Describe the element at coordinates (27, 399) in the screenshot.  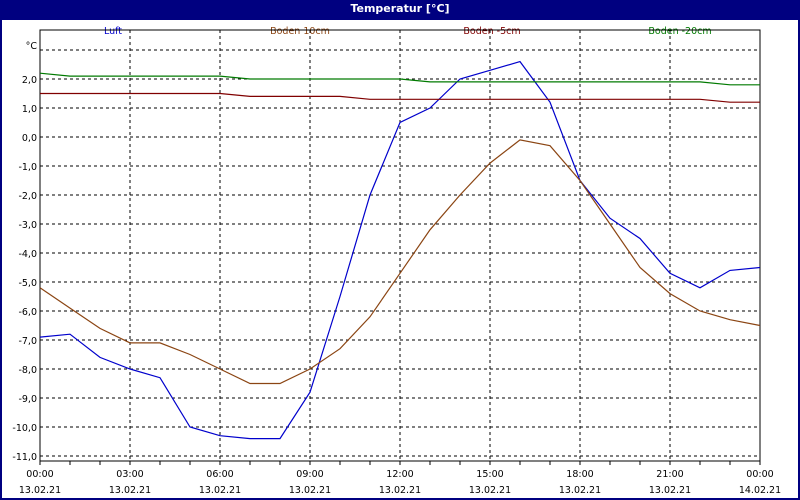
I see `y-tick-label: -9,0` at that location.